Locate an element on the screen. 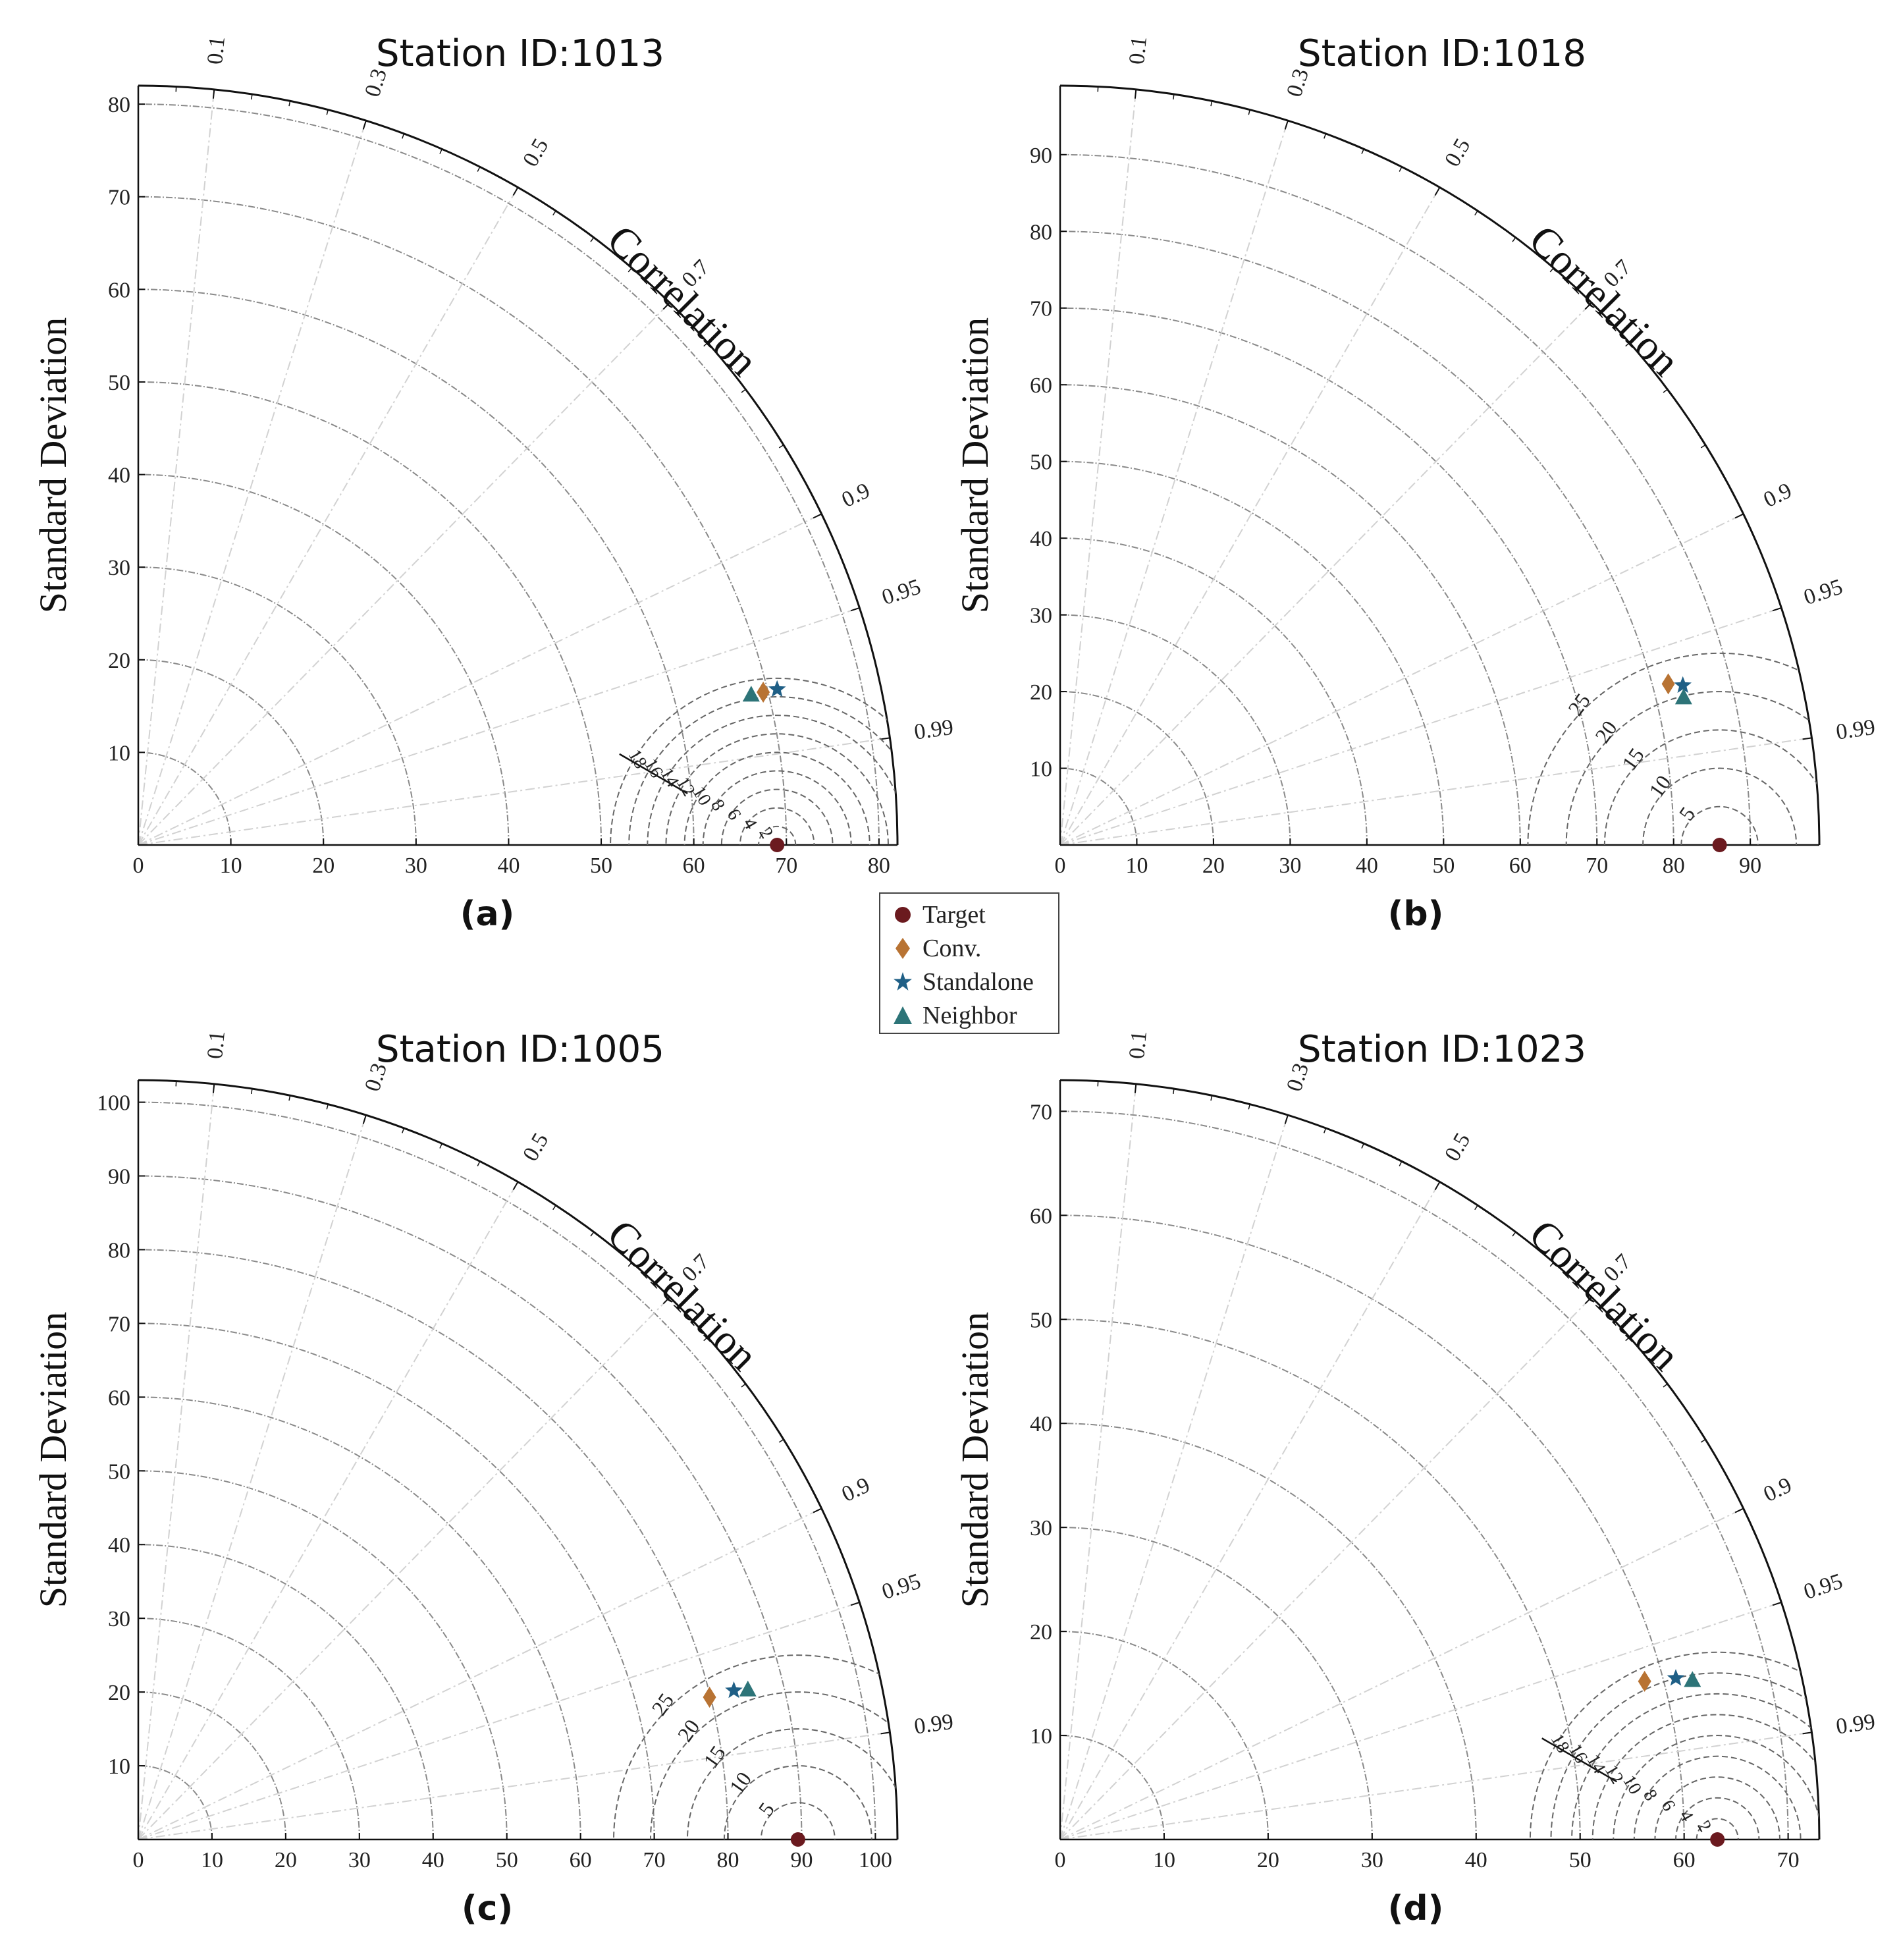 This screenshot has height=1960, width=1899. rmsd-label: 4 is located at coordinates (750, 824).